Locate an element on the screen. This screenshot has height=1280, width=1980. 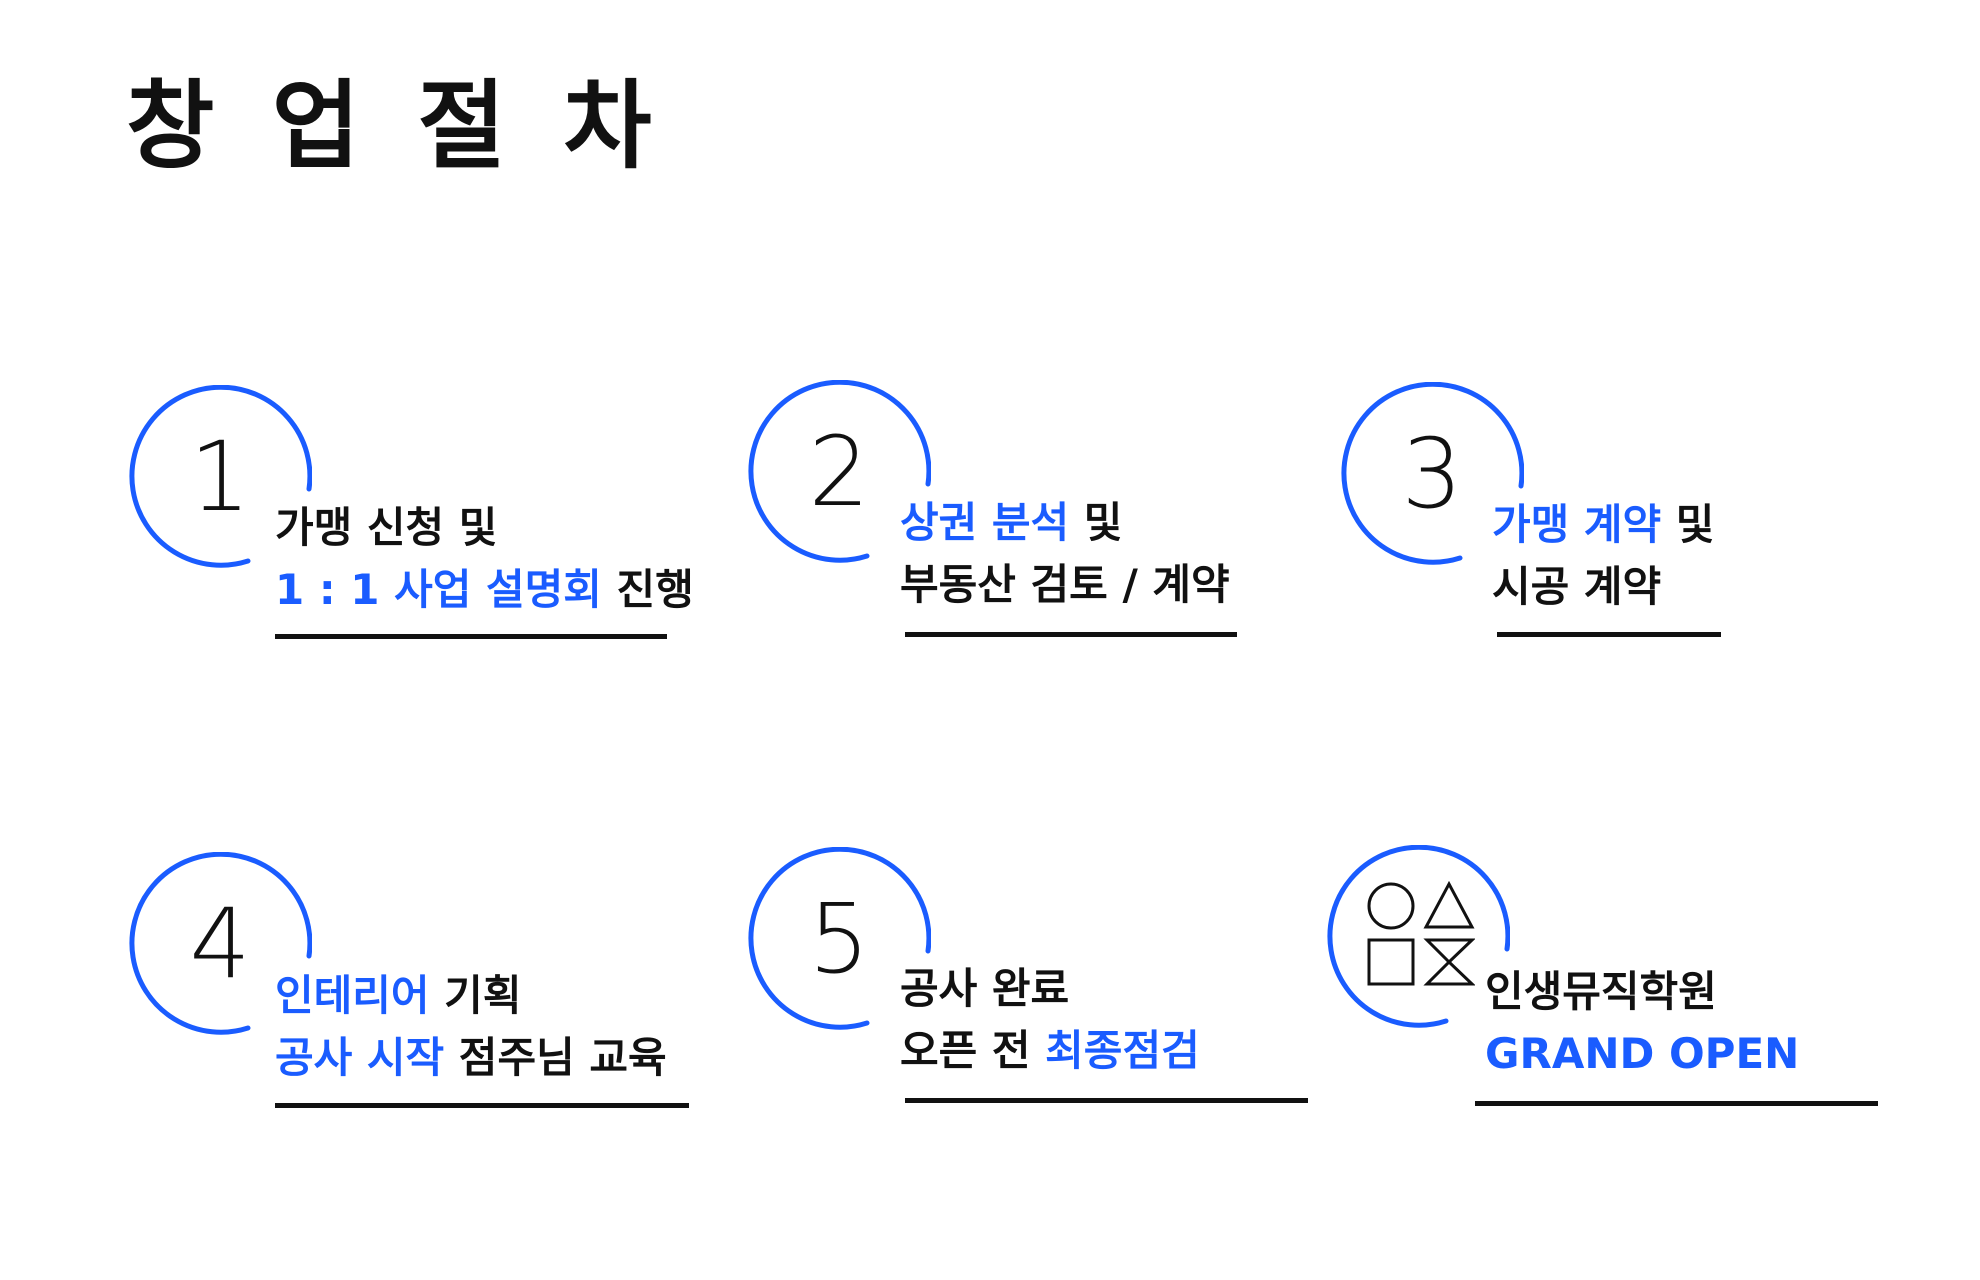
plain-text: 점주님 교육 is located at coordinates (555, 1057).